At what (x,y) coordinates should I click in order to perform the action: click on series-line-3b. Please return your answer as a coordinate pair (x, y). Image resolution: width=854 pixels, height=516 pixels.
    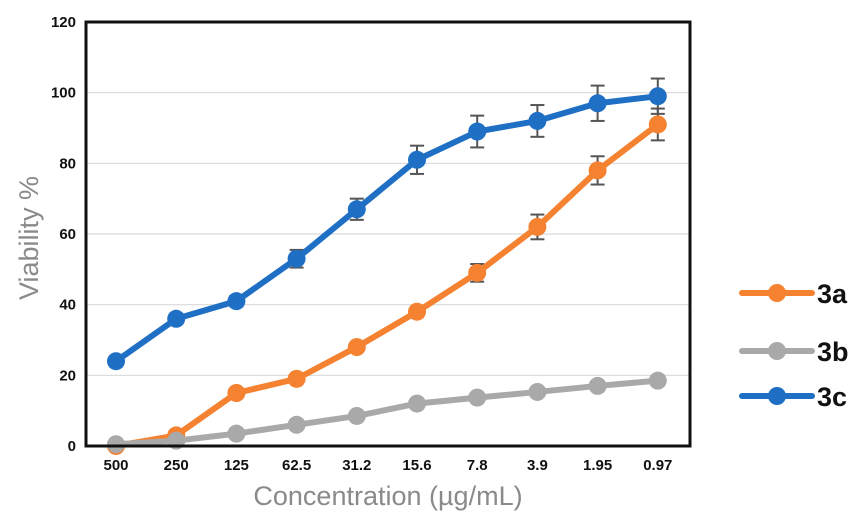
    Looking at the image, I should click on (387, 412).